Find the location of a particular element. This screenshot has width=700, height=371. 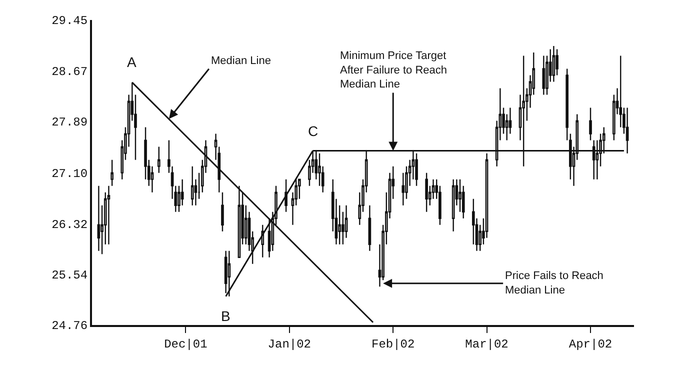

annotation: Minimum Price Target After Failure to Reach Median Line is located at coordinates (393, 70).